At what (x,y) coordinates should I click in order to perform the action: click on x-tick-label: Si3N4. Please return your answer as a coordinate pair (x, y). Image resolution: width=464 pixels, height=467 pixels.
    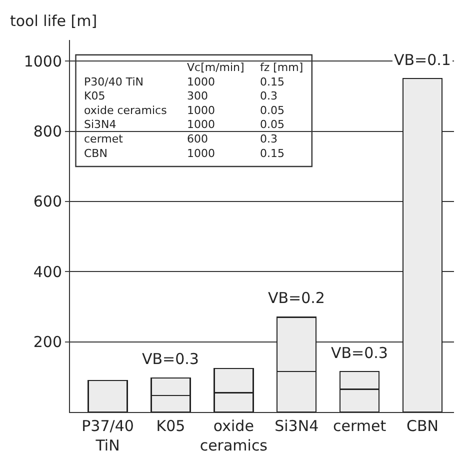
    Looking at the image, I should click on (296, 426).